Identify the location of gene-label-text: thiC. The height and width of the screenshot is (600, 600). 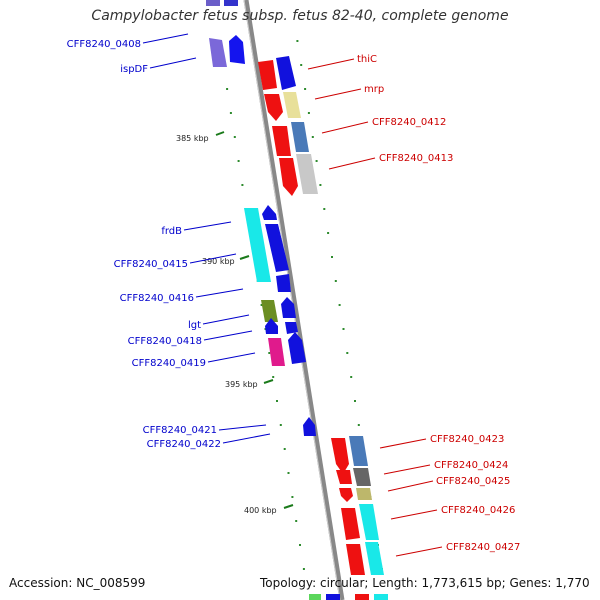
(367, 59).